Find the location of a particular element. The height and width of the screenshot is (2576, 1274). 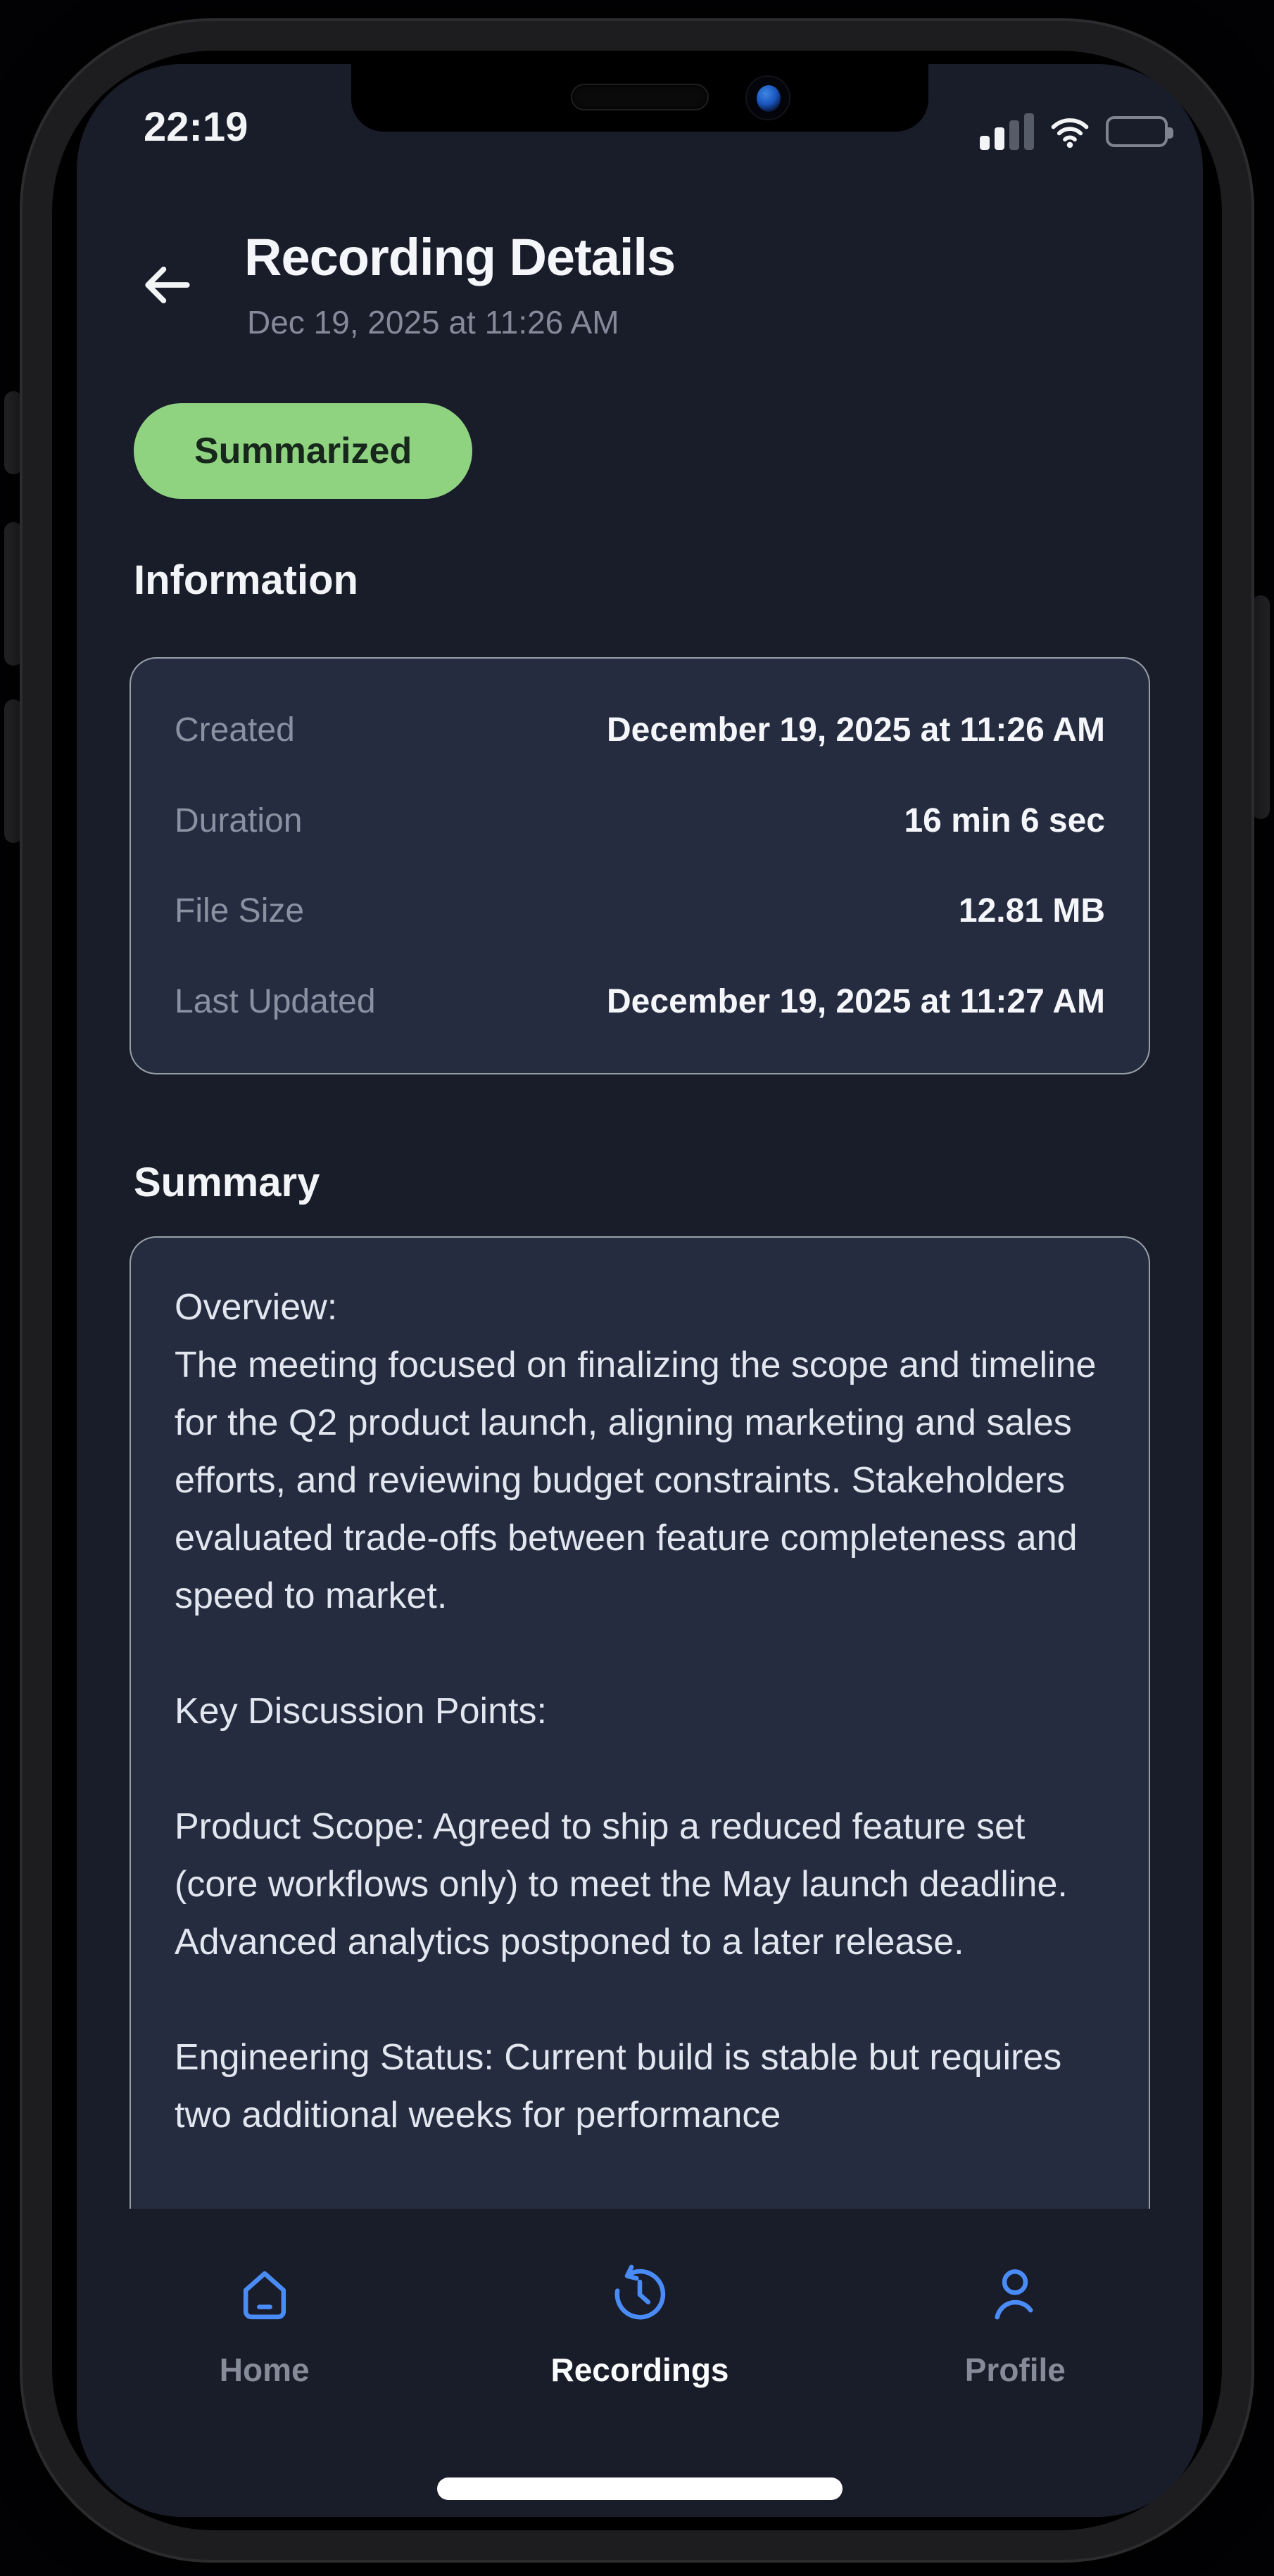

info-row-created: Created December 19, 2025 at 11:26 AM is located at coordinates (640, 730).